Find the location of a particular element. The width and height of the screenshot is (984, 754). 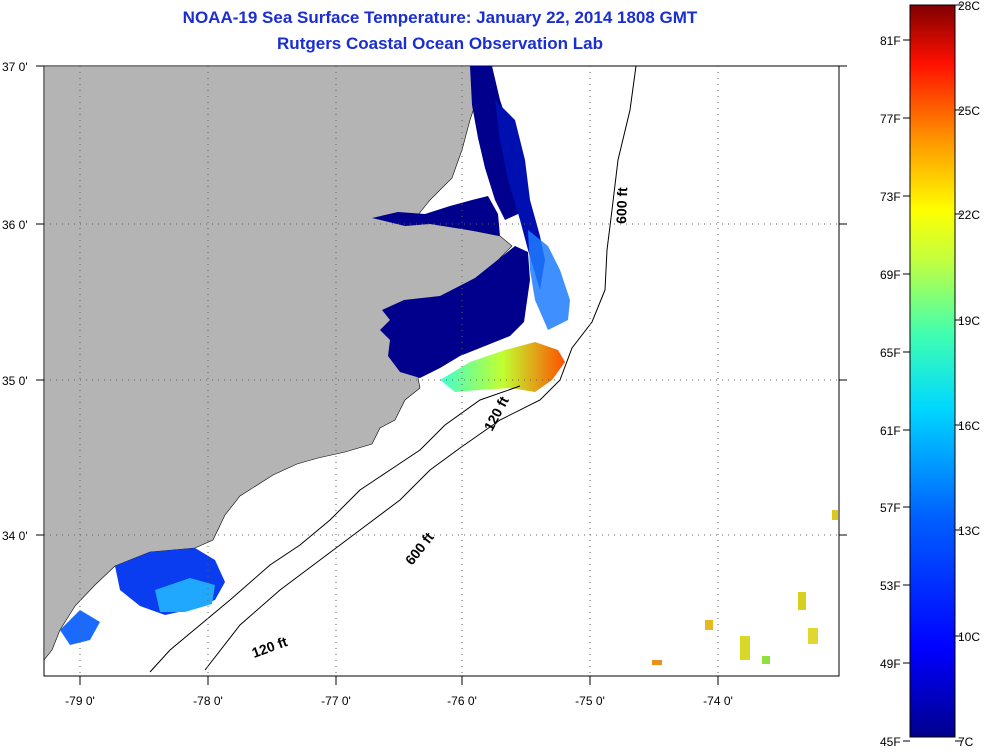

lon-label: -74 0' is located at coordinates (718, 701).